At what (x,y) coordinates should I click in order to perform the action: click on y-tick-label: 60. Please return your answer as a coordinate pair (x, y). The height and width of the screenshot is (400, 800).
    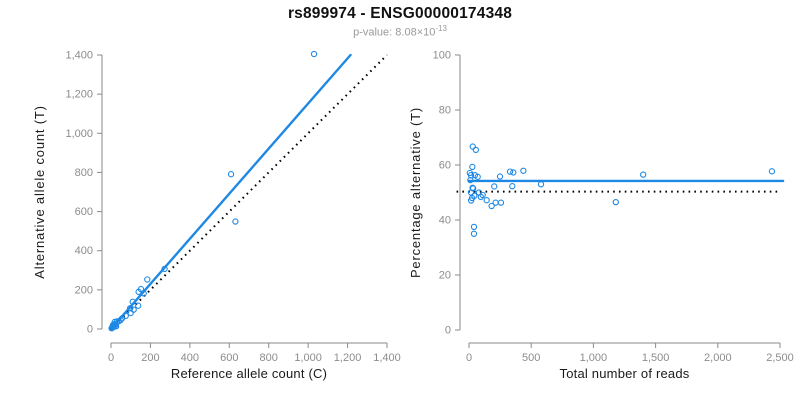
    Looking at the image, I should click on (445, 166).